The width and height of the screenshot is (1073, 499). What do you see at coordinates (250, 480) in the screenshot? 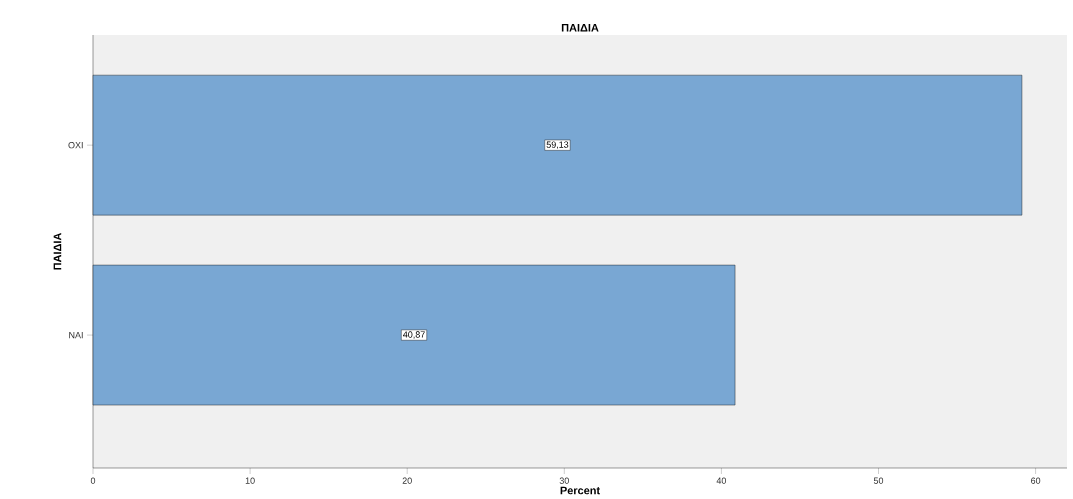
I see `x-tick-label: 10` at bounding box center [250, 480].